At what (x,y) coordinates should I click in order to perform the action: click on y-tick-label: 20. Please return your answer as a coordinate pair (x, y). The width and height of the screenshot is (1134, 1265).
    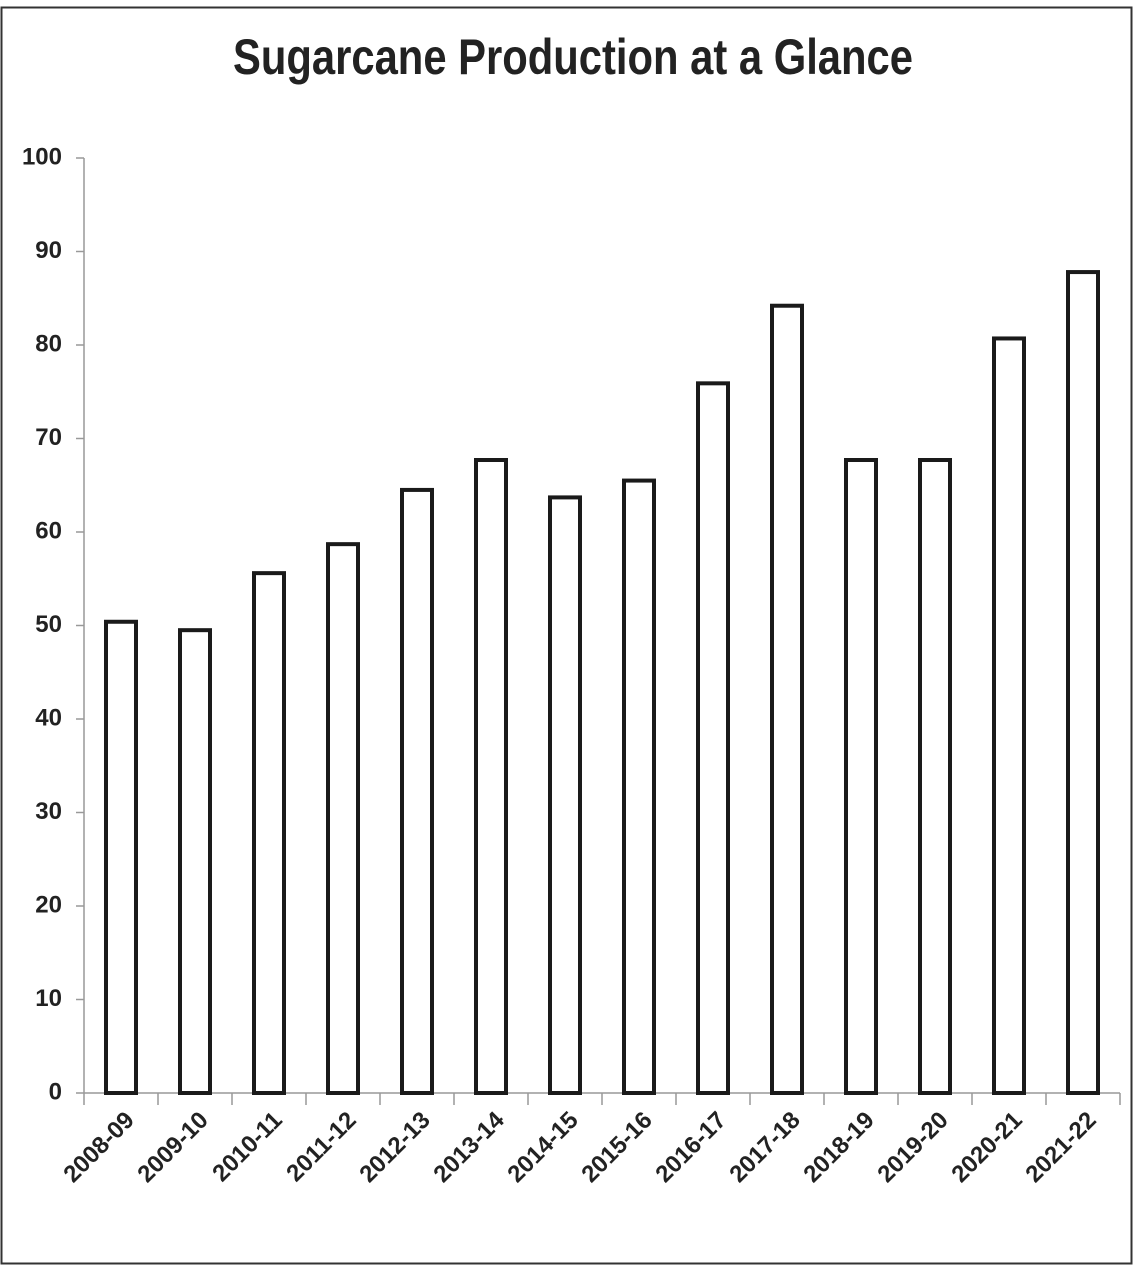
    Looking at the image, I should click on (48, 904).